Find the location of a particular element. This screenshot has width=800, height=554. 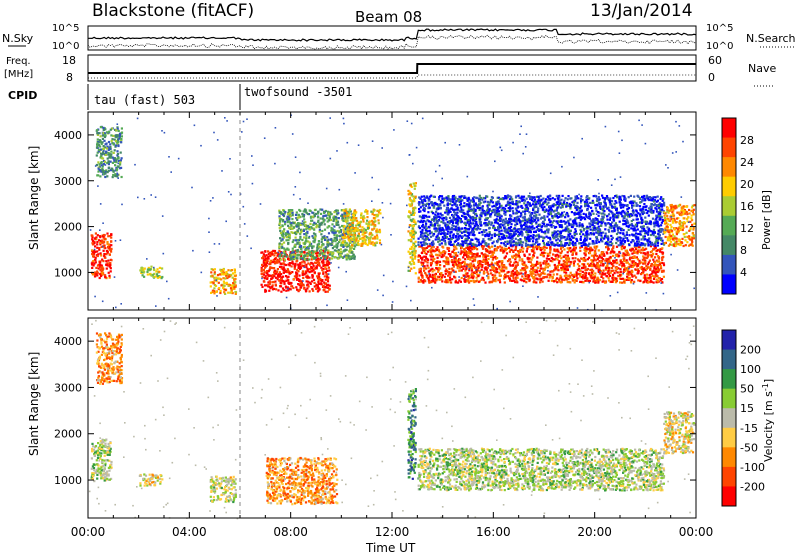

heatmap-cell-2065 is located at coordinates (350, 219).